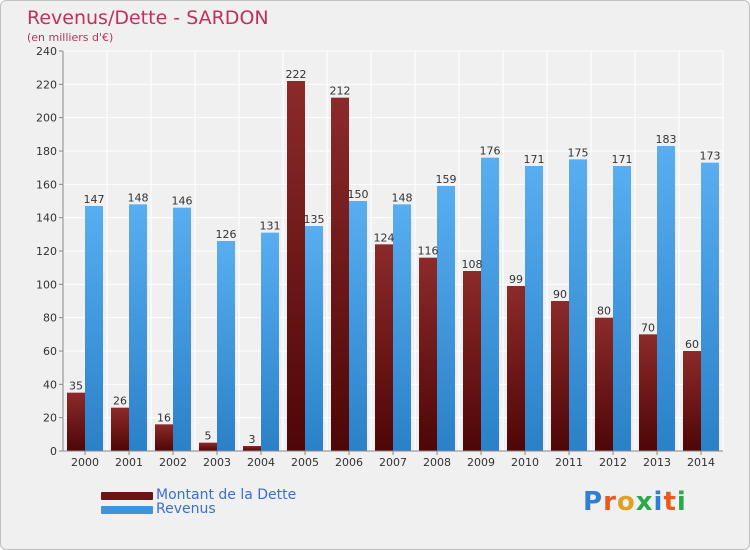 This screenshot has height=550, width=750. I want to click on debt-value-label: 124, so click(384, 237).